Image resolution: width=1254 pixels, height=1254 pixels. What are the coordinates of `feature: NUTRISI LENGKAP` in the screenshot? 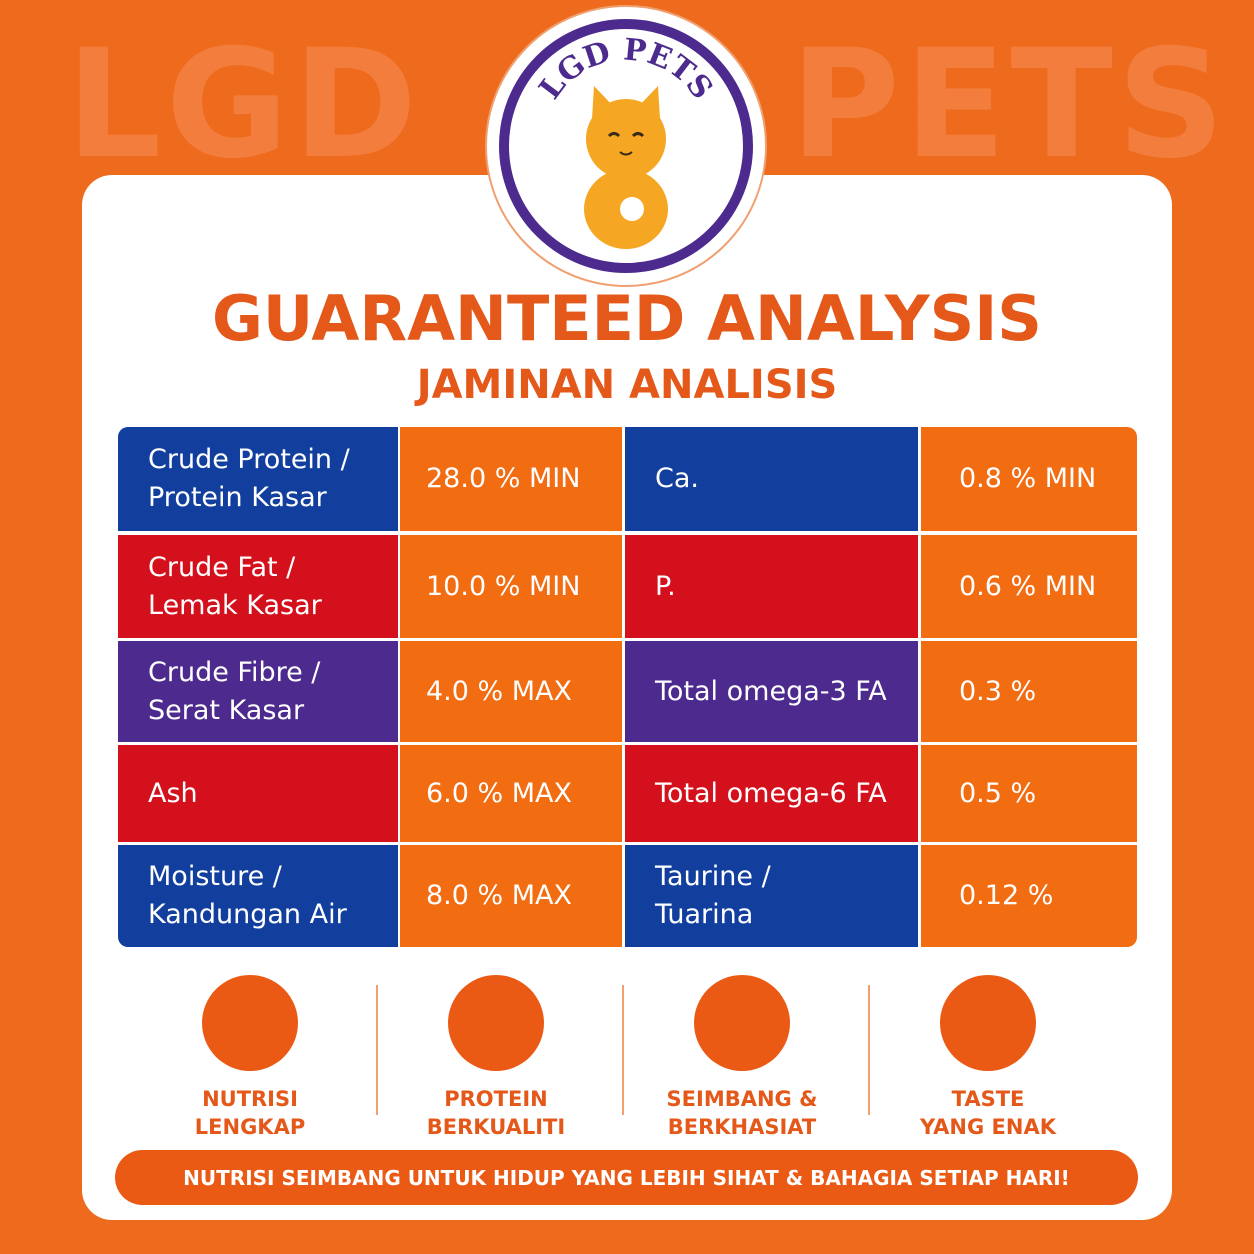 It's located at (250, 1058).